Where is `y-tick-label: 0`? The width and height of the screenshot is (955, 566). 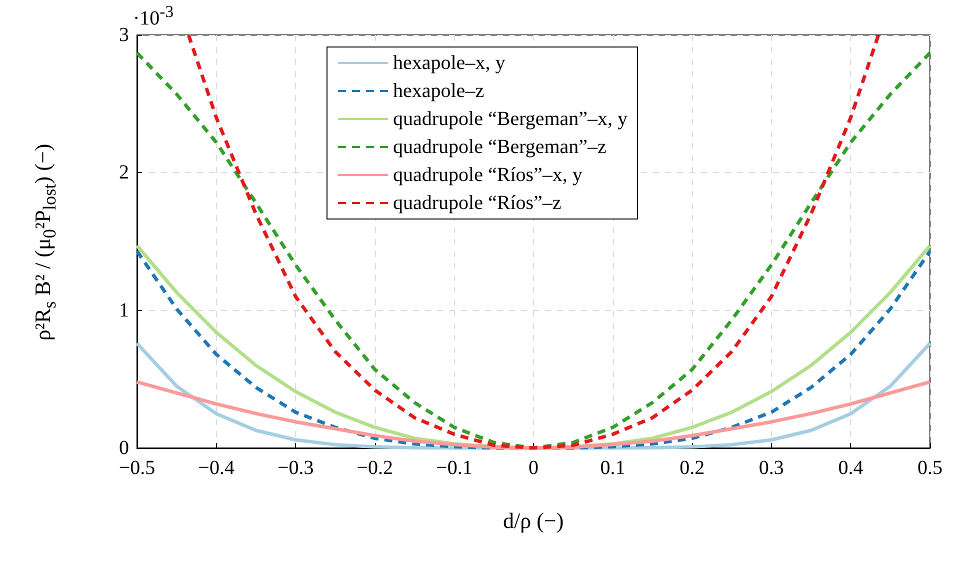
y-tick-label: 0 is located at coordinates (124, 448).